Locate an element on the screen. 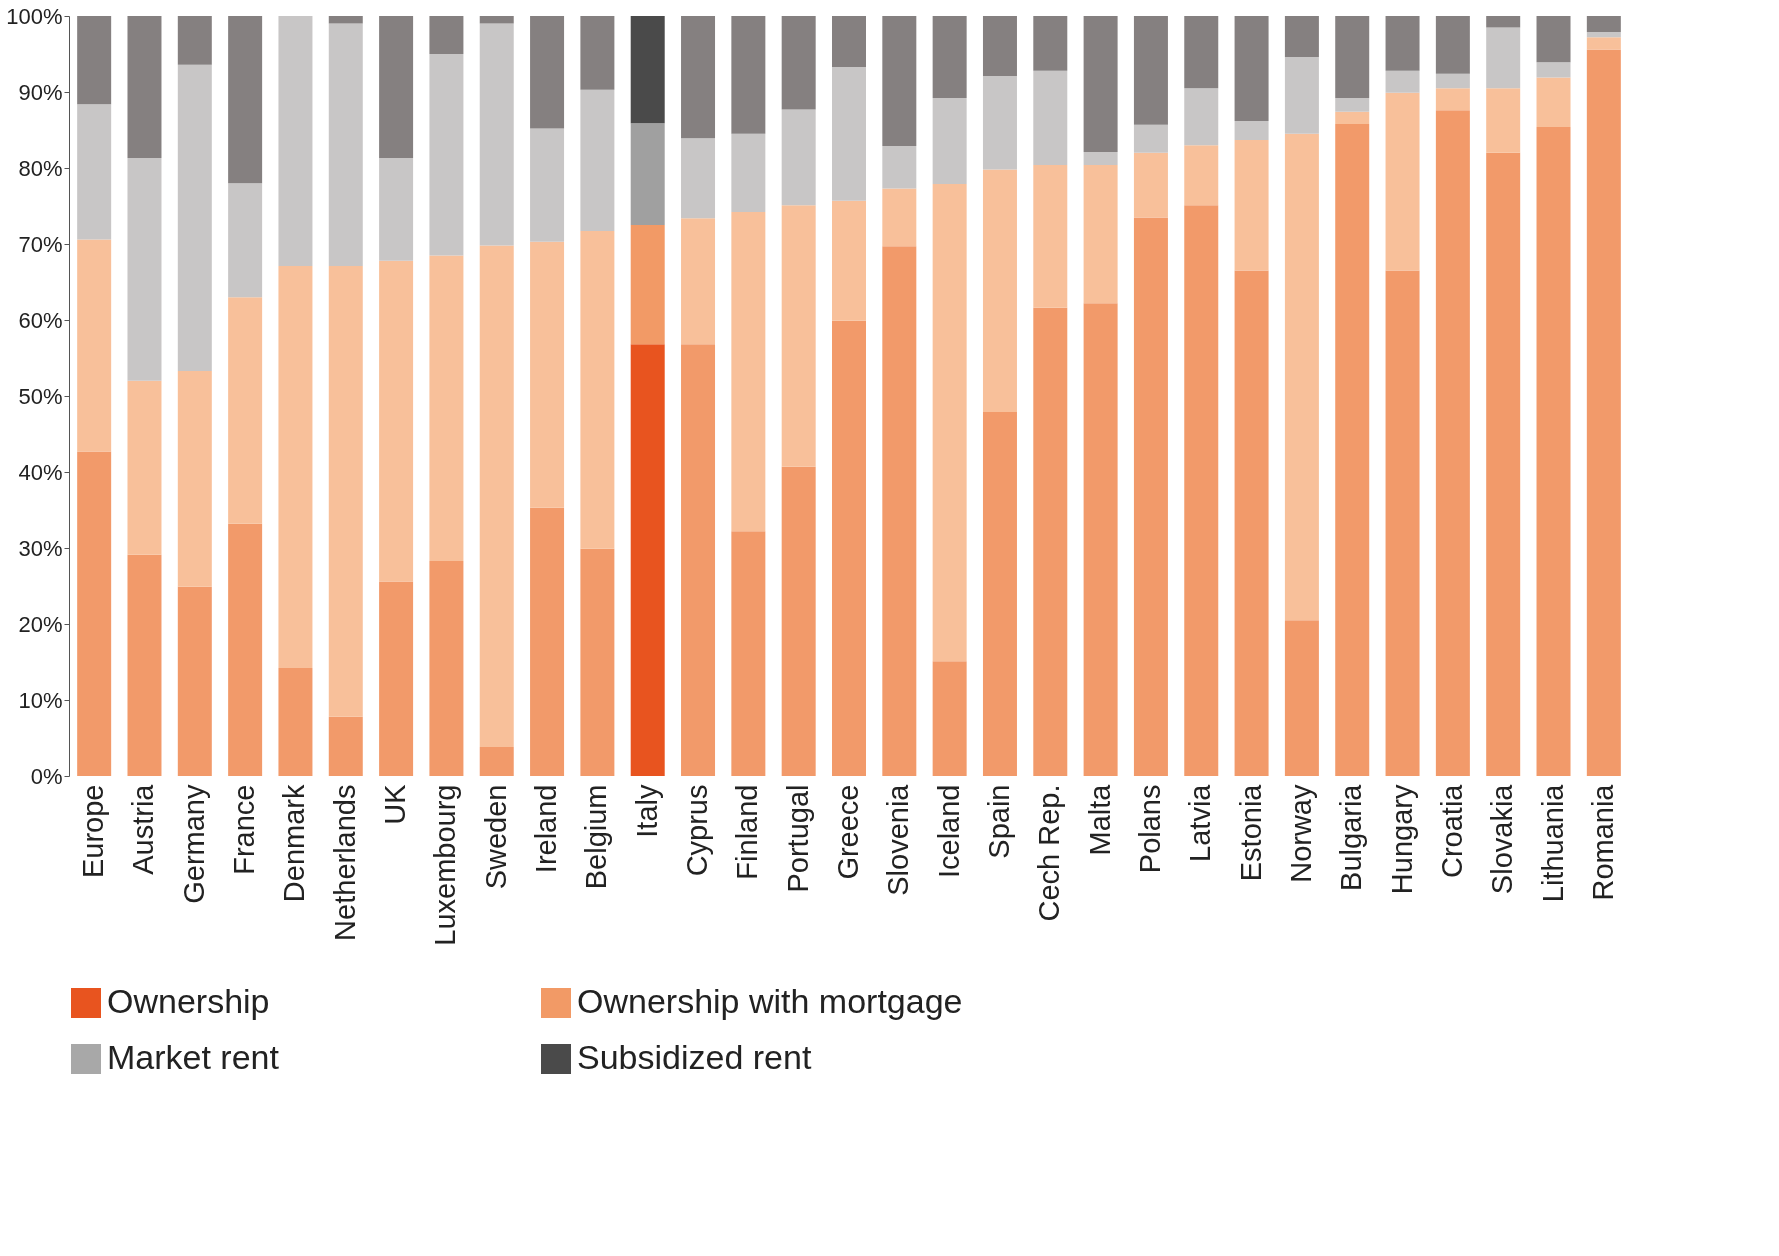 This screenshot has height=1256, width=1779. x-tick-label: Ireland is located at coordinates (546, 829).